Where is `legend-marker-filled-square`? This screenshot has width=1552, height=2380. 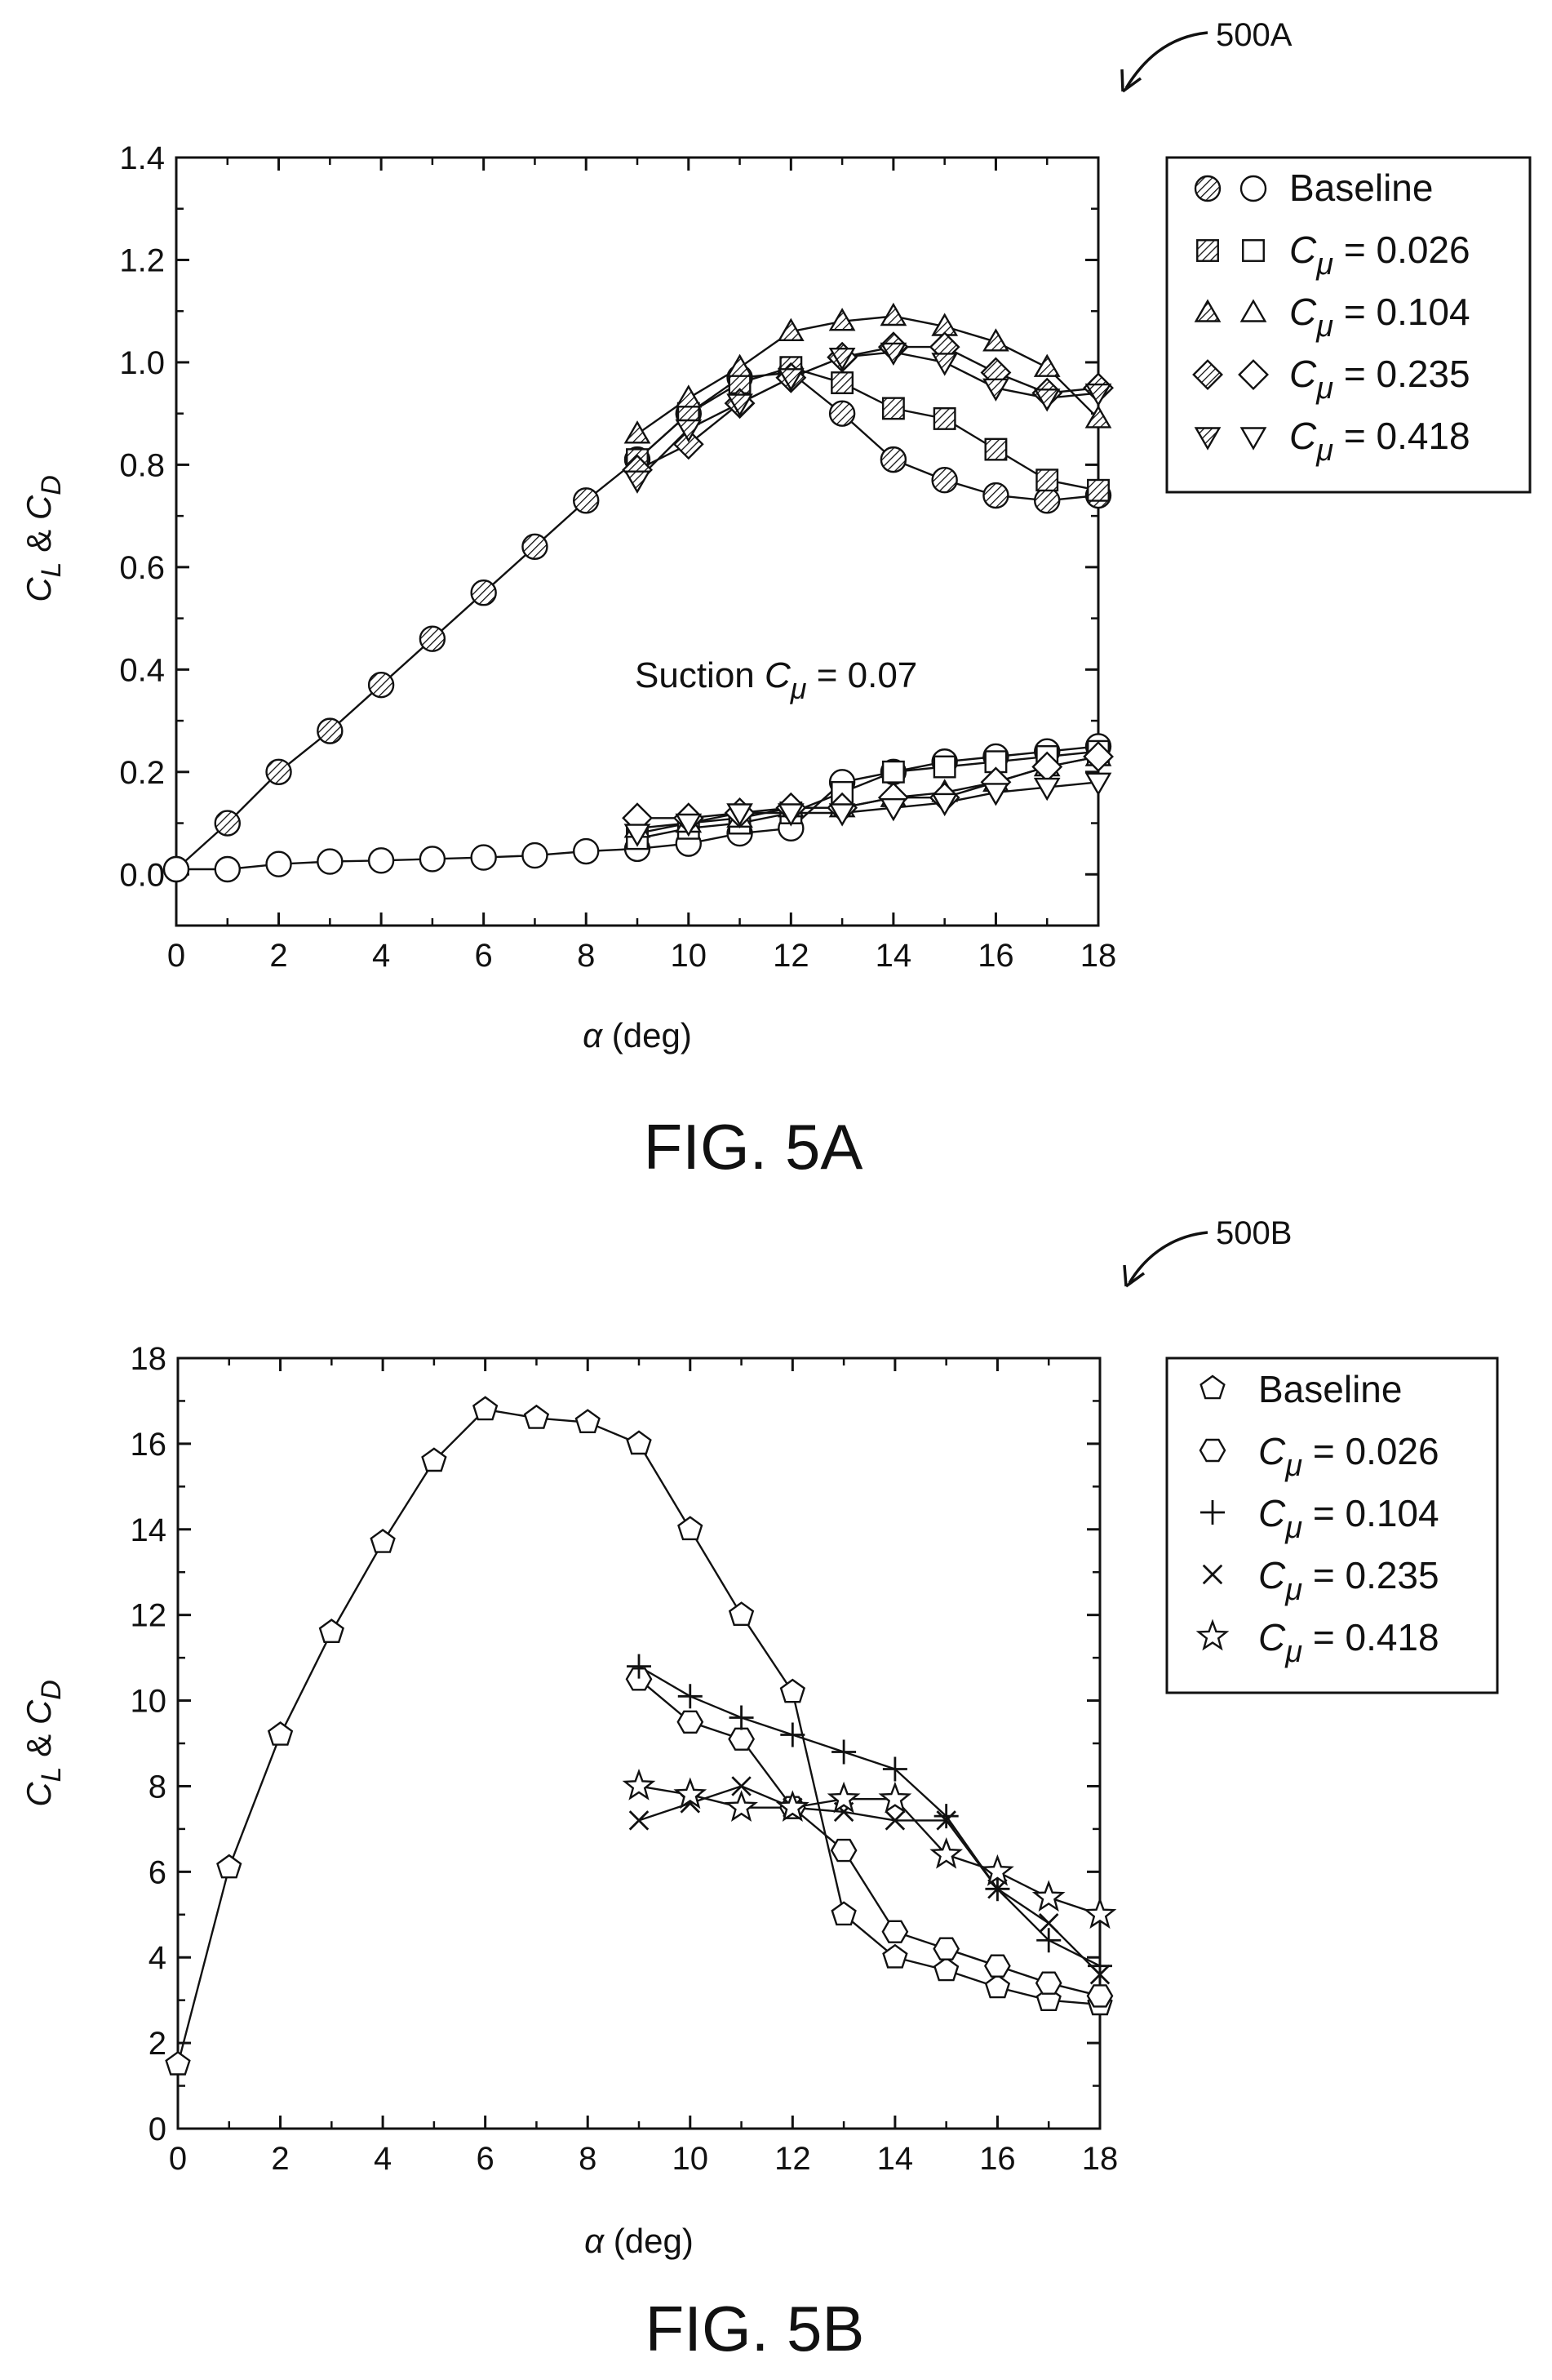
legend-marker-filled-square is located at coordinates (1208, 251).